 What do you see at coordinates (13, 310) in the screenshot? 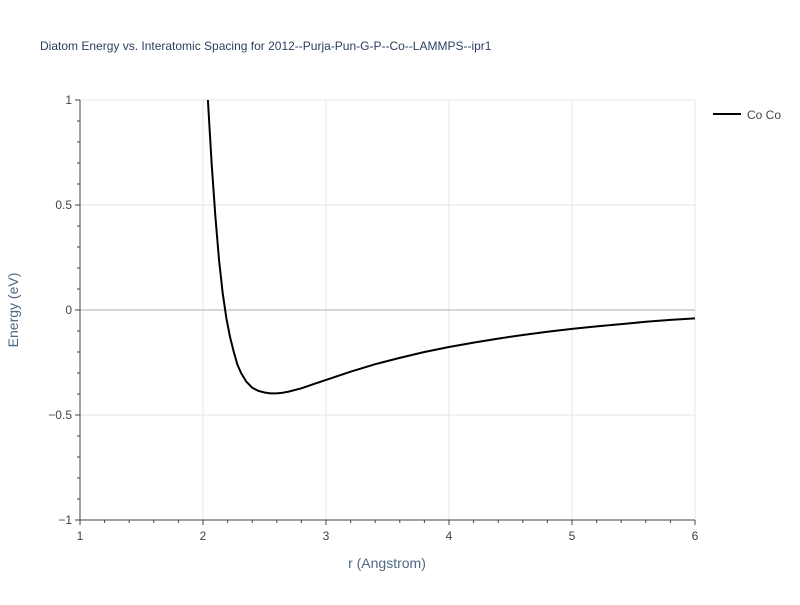
I see `y-axis-title: Energy (eV)` at bounding box center [13, 310].